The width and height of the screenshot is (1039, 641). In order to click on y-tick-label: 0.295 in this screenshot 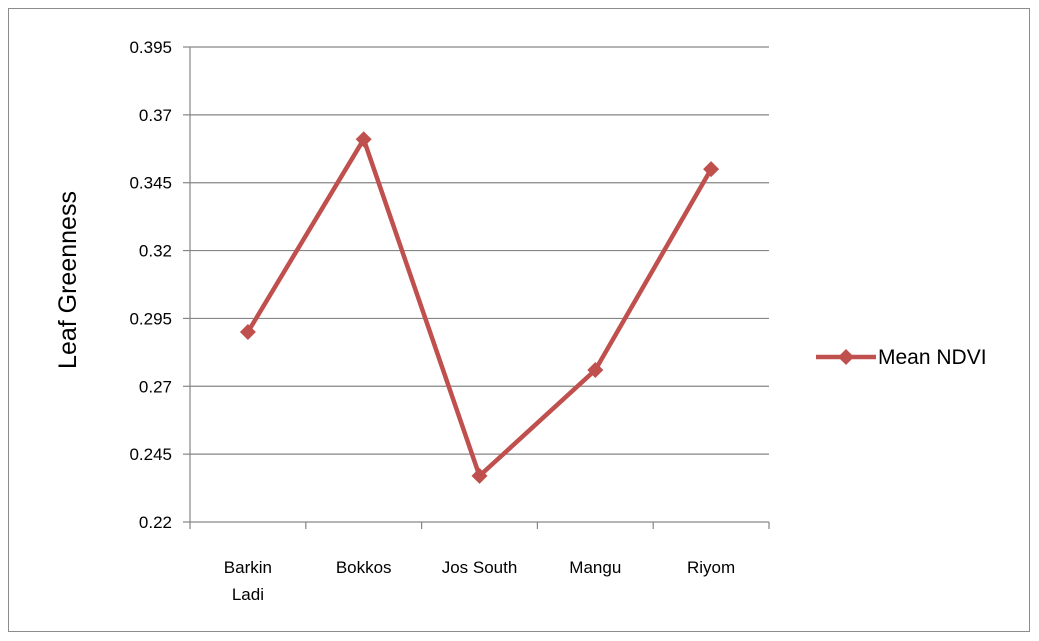, I will do `click(150, 318)`.